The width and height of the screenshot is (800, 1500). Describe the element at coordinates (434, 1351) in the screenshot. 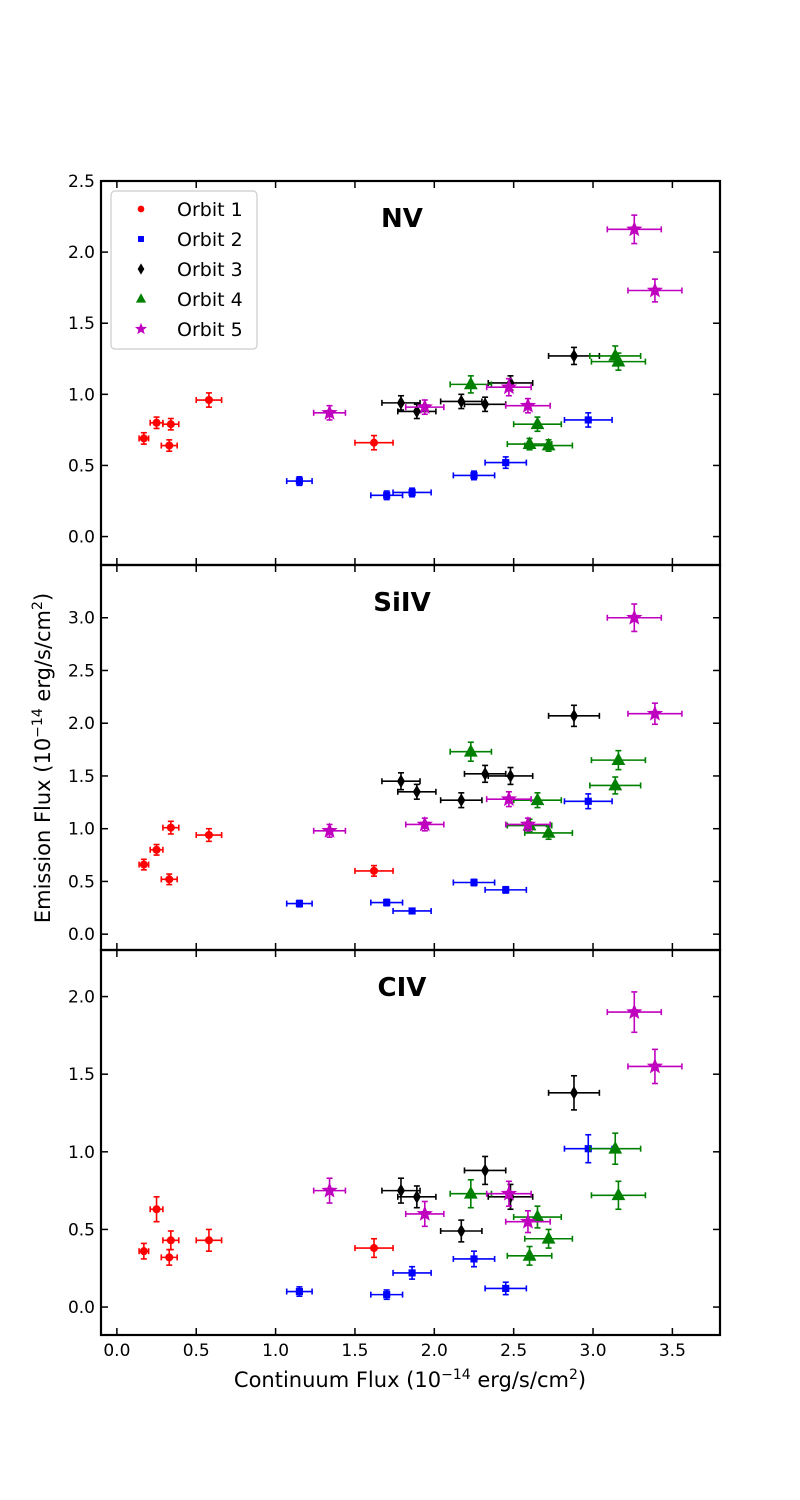

I see `x-tick-label: 2.0` at that location.